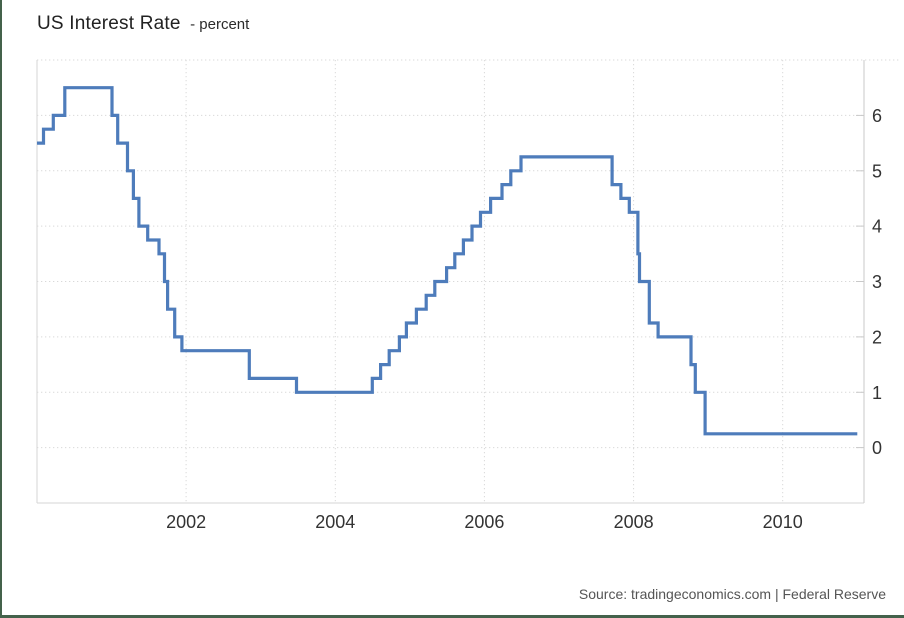  What do you see at coordinates (877, 393) in the screenshot?
I see `y-tick-label: 1` at bounding box center [877, 393].